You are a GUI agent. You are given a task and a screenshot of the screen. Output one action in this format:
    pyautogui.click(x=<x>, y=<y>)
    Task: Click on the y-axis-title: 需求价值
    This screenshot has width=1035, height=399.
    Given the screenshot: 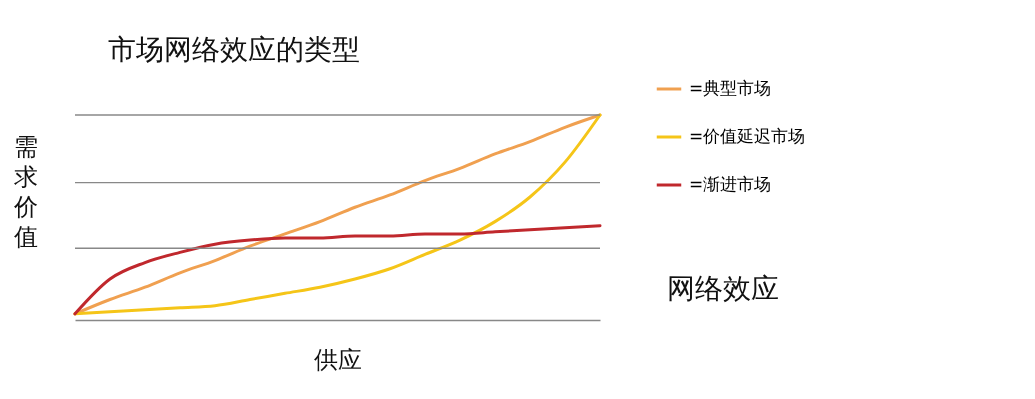 What is the action you would take?
    pyautogui.click(x=25, y=191)
    